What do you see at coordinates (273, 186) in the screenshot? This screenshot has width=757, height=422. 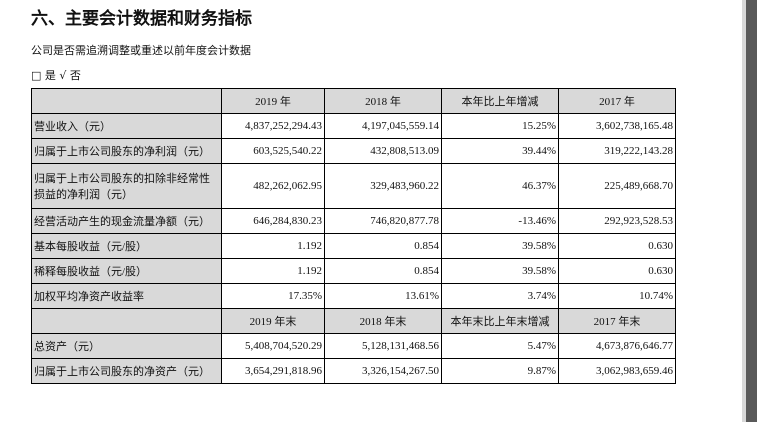 I see `value-cell: 482,262,062.95` at bounding box center [273, 186].